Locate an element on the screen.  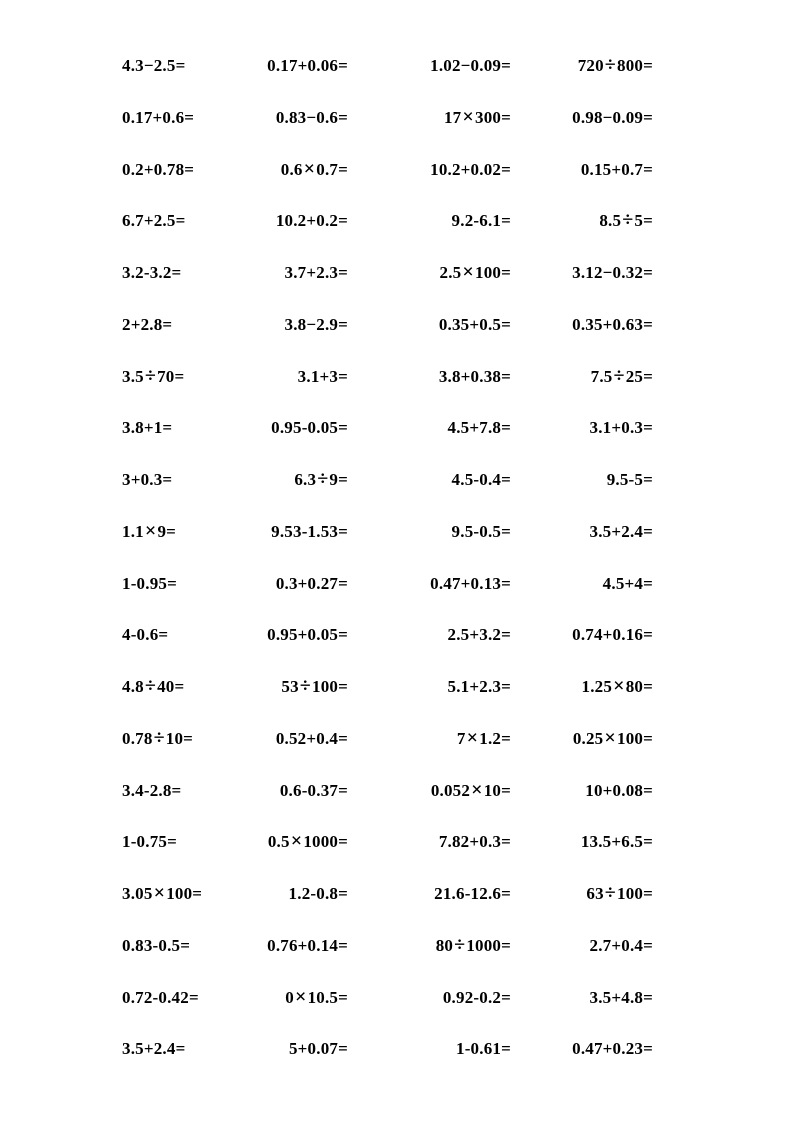
math-problem: 1.2-0.8= is located at coordinates (318, 893).